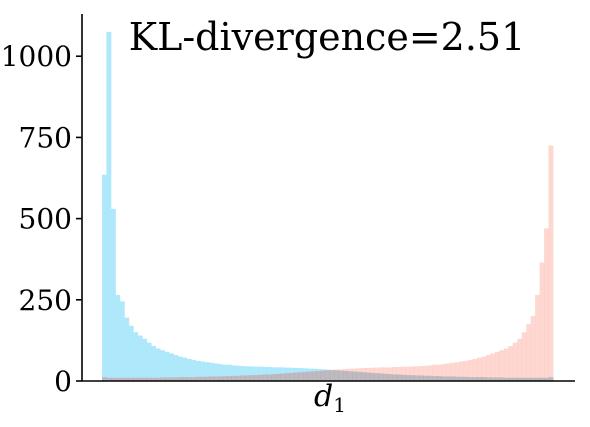 This screenshot has height=427, width=590. What do you see at coordinates (63, 381) in the screenshot?
I see `y-tick-label: 0` at bounding box center [63, 381].